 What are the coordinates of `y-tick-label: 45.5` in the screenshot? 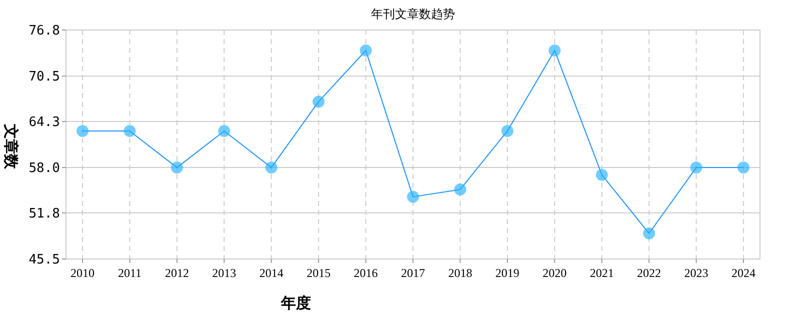 It's located at (44, 260).